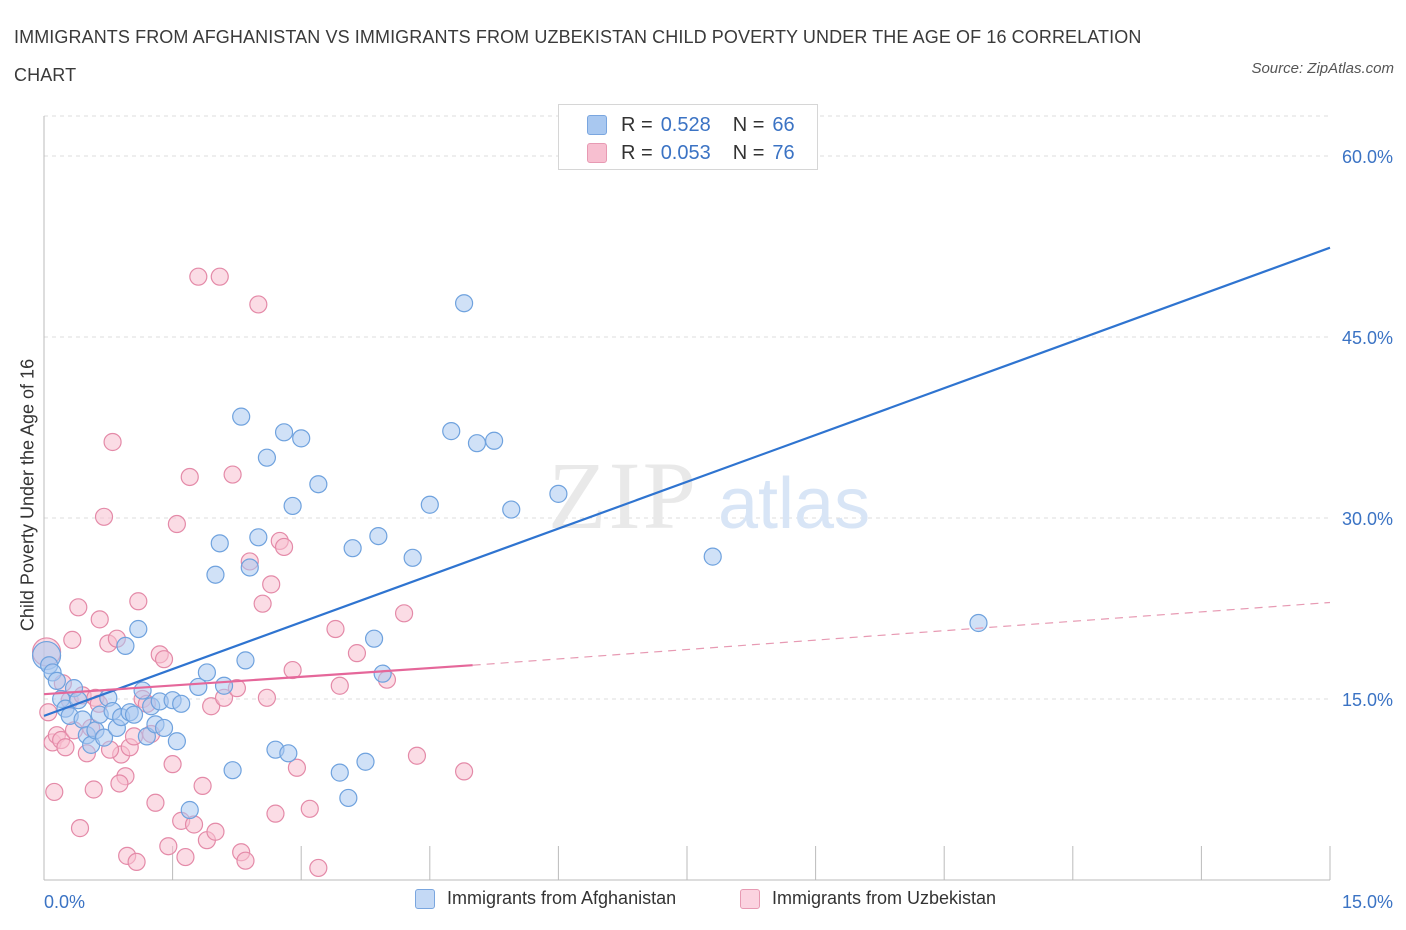 The width and height of the screenshot is (1406, 930). What do you see at coordinates (685, 124) in the screenshot?
I see `legend-r-value: 0.528` at bounding box center [685, 124].